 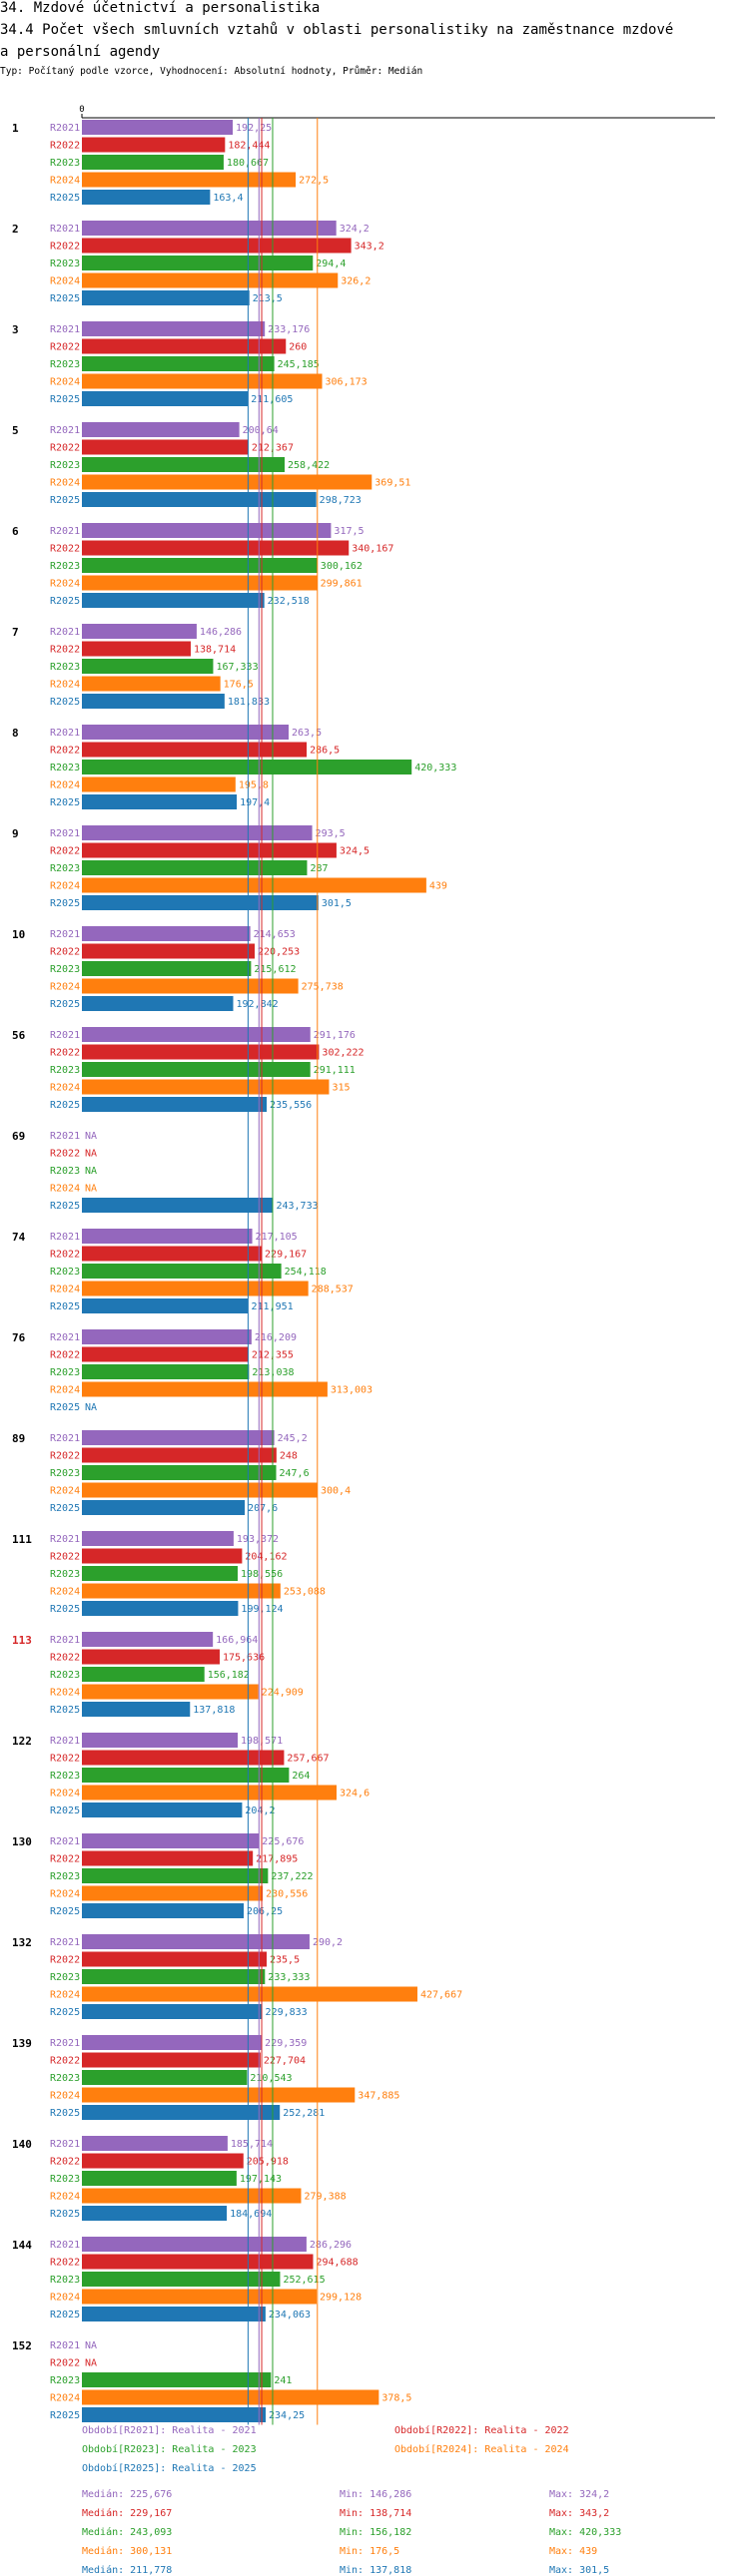 What do you see at coordinates (80, 52) in the screenshot?
I see `chart-title-line2: a personální agendy` at bounding box center [80, 52].